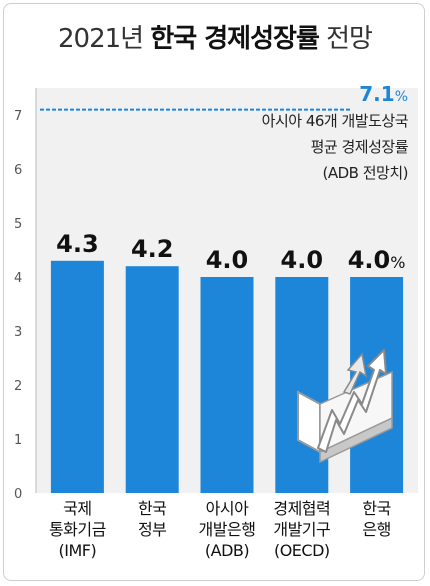  What do you see at coordinates (335, 121) in the screenshot?
I see `reference-note-line-1: 아시아 46개 개발도상국` at bounding box center [335, 121].